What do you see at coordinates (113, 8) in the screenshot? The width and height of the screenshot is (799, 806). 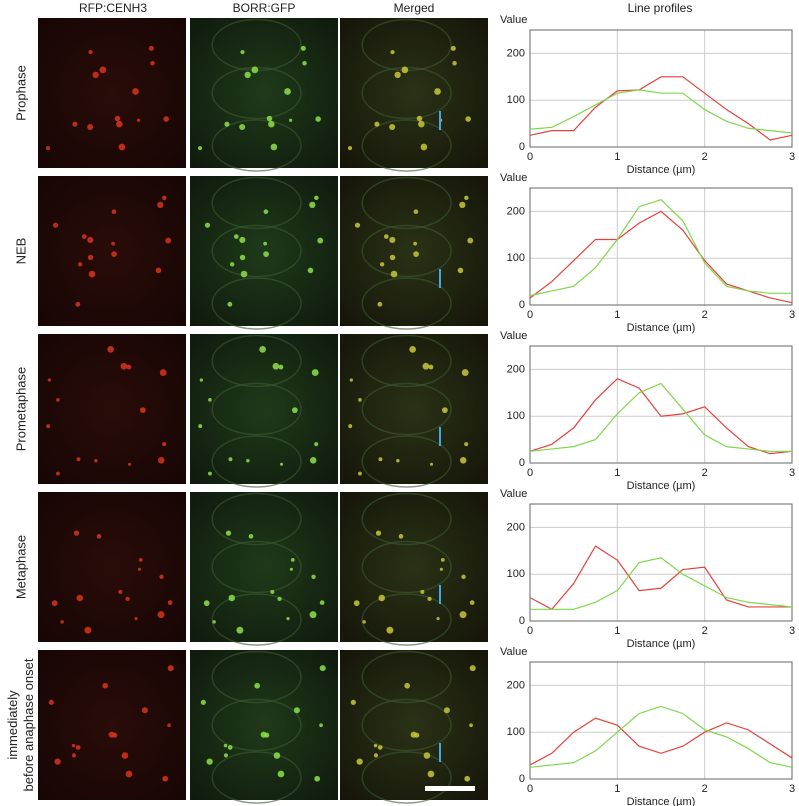 I see `column-header: RFP:CENH3` at bounding box center [113, 8].